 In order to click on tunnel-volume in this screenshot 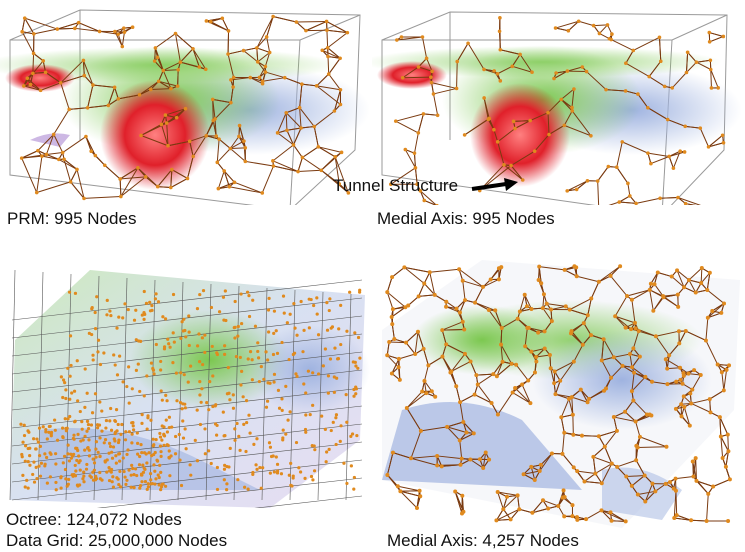, I will do `click(155, 135)`.